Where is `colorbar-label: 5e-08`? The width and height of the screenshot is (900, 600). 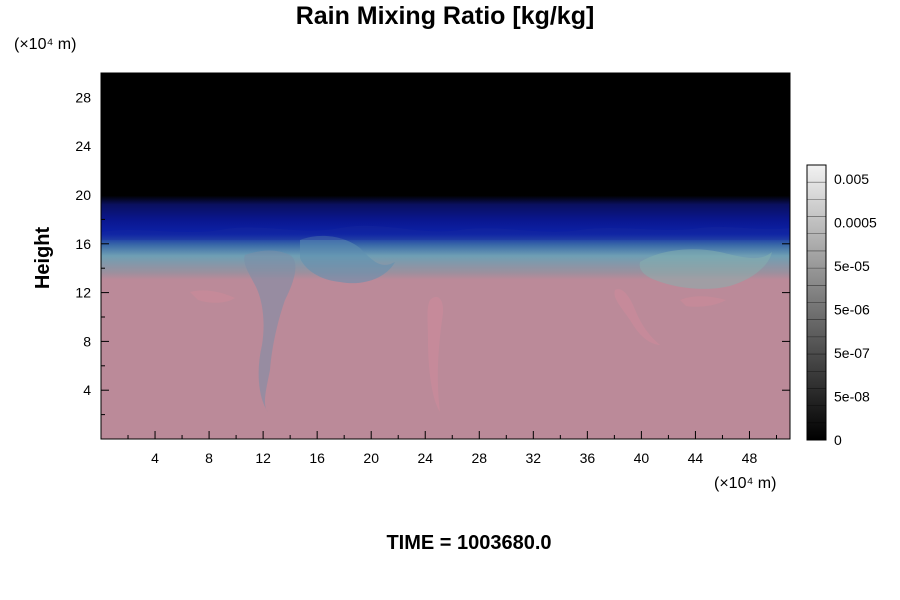
colorbar-label: 5e-08 is located at coordinates (852, 397).